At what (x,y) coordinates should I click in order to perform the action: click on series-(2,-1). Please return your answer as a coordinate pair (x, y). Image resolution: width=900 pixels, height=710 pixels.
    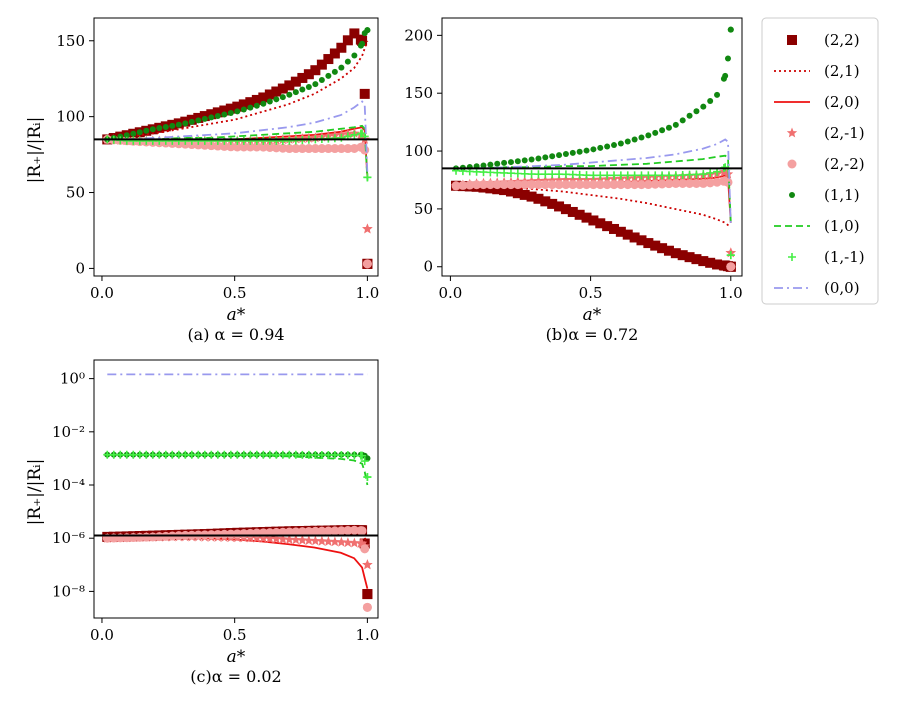
    Looking at the image, I should click on (593, 212).